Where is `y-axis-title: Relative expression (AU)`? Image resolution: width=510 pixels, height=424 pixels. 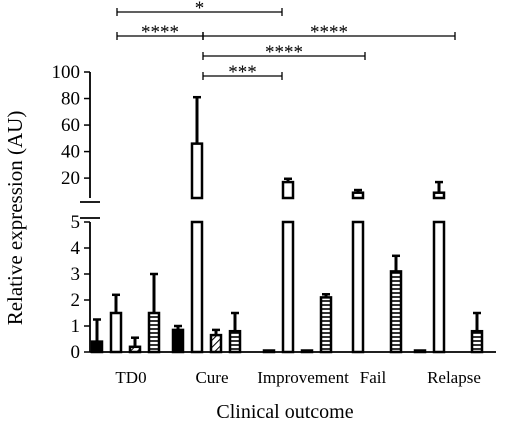 y-axis-title: Relative expression (AU) is located at coordinates (15, 218).